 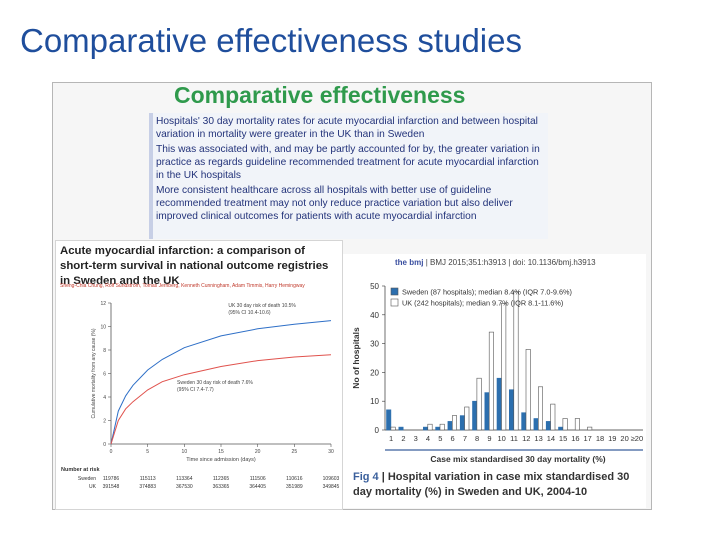 What do you see at coordinates (453, 438) in the screenshot?
I see `x-tick-label: 6` at bounding box center [453, 438].